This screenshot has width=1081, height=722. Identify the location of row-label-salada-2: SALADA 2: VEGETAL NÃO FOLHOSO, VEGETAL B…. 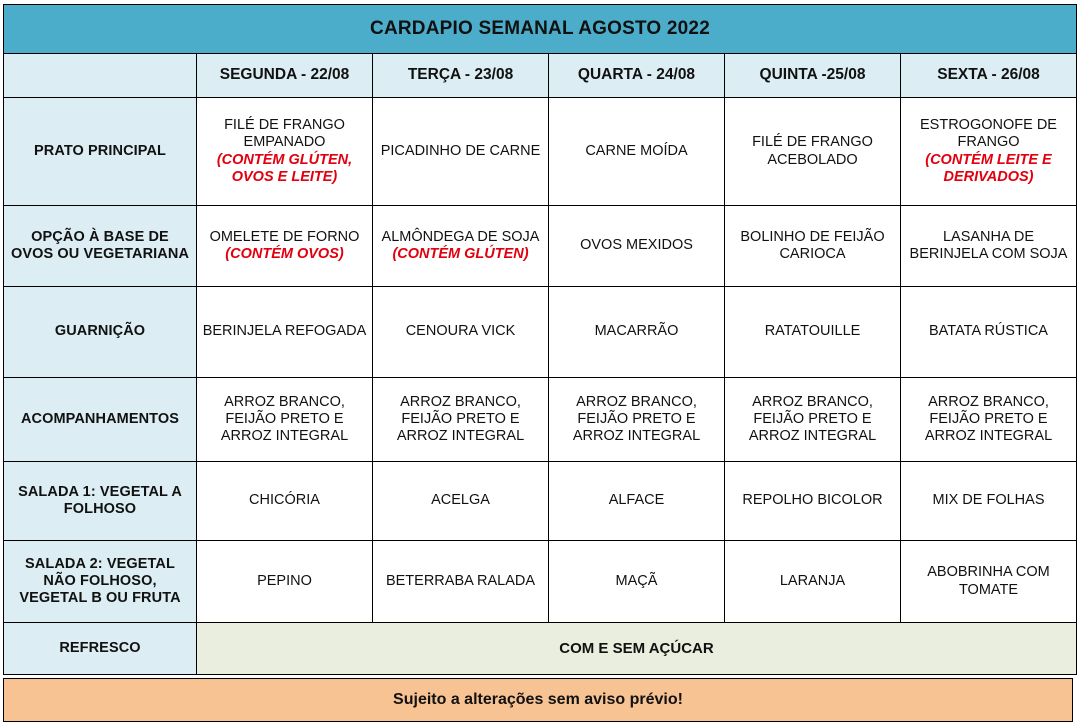
(100, 581).